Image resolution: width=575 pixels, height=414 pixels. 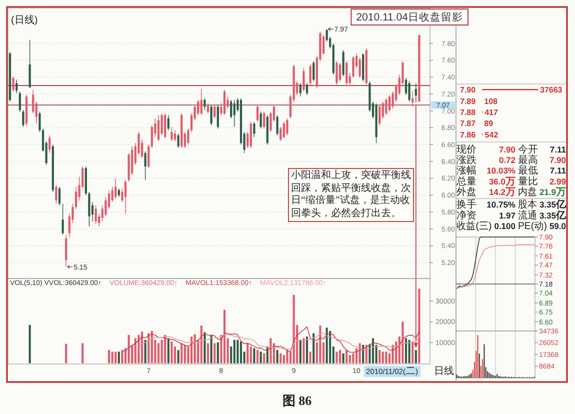 I want to click on text: 10.03%, so click(x=501, y=171).